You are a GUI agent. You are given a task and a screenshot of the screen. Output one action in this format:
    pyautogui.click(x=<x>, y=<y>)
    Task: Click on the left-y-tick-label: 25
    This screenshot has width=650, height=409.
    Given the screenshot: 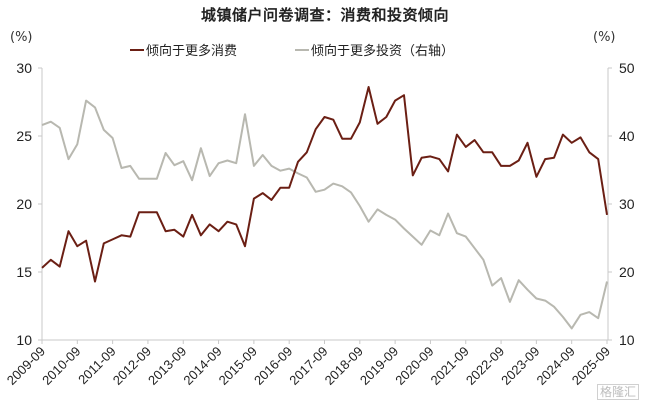 What is the action you would take?
    pyautogui.click(x=24, y=136)
    